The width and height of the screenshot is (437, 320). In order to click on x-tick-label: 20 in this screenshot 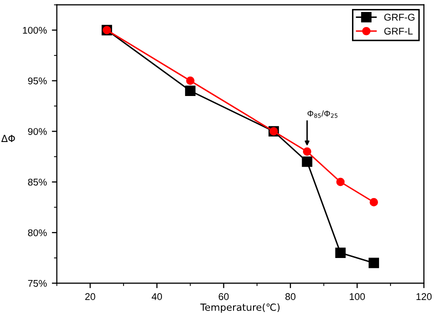, I will do `click(90, 296)`.